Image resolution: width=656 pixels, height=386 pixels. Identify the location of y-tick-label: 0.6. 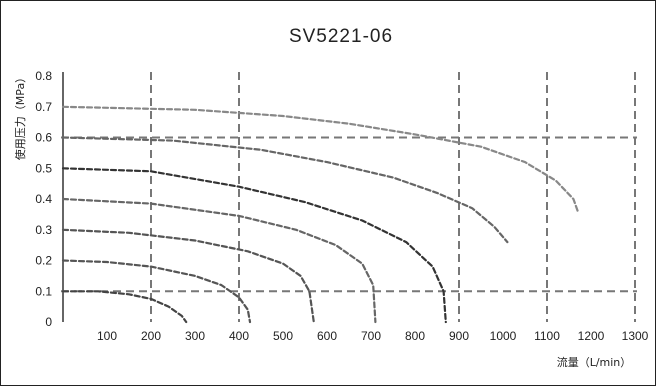
(43, 138).